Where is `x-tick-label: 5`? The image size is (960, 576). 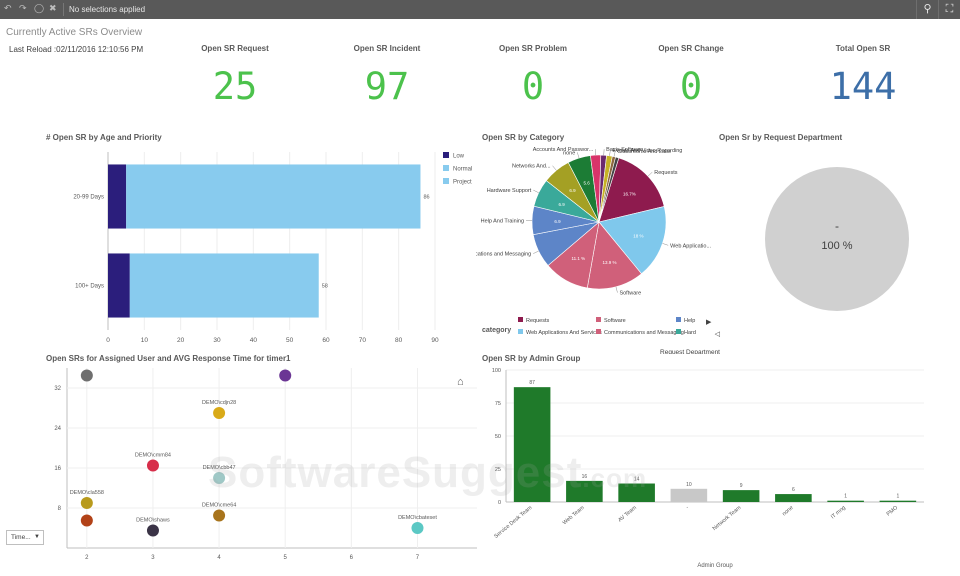
x-tick-label: 5 is located at coordinates (286, 558).